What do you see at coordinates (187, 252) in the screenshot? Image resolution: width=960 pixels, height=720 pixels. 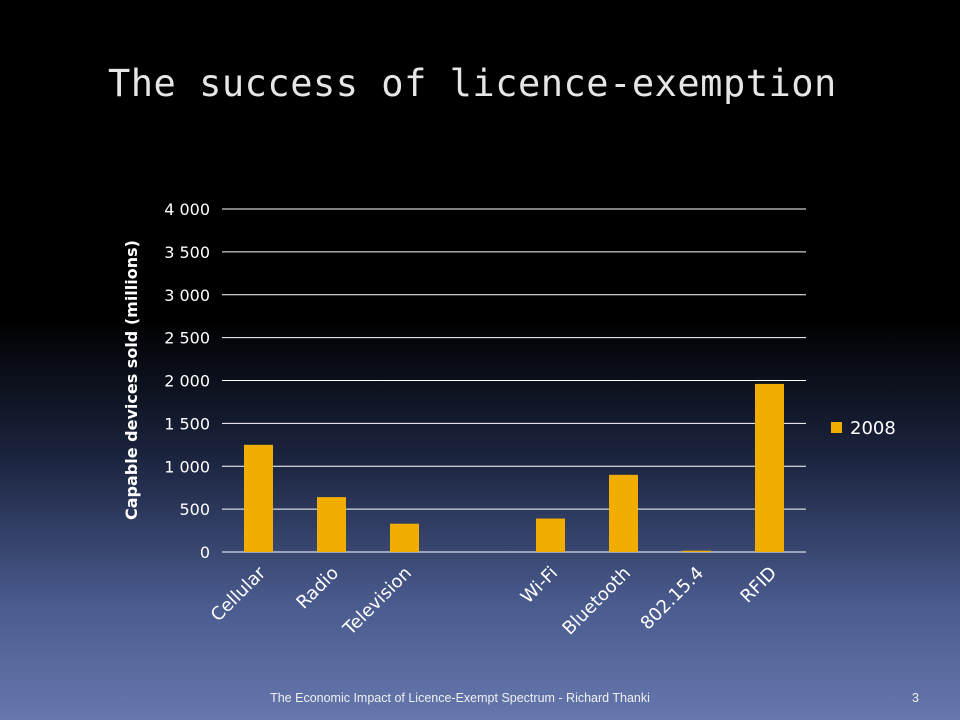 I see `y-tick-label: 3 500` at bounding box center [187, 252].